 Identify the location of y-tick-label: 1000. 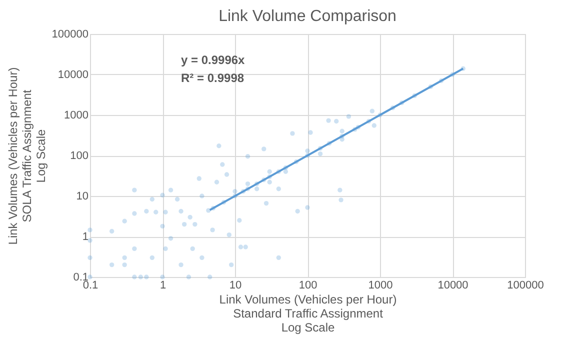
(76, 116).